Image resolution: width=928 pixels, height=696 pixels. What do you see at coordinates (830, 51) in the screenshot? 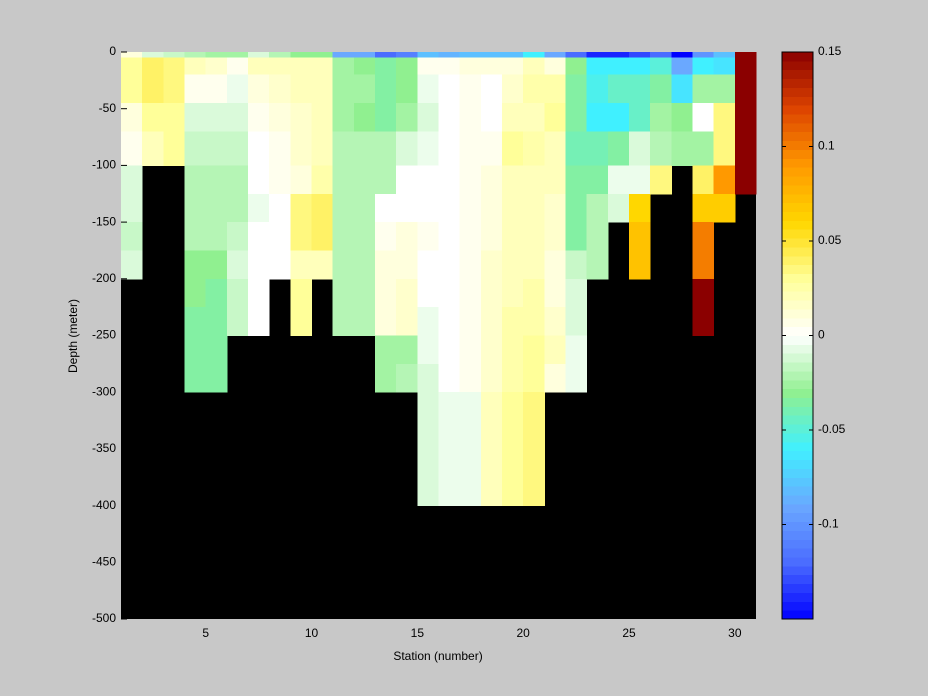
I see `colorbar-tick-label: 0.15` at bounding box center [830, 51].